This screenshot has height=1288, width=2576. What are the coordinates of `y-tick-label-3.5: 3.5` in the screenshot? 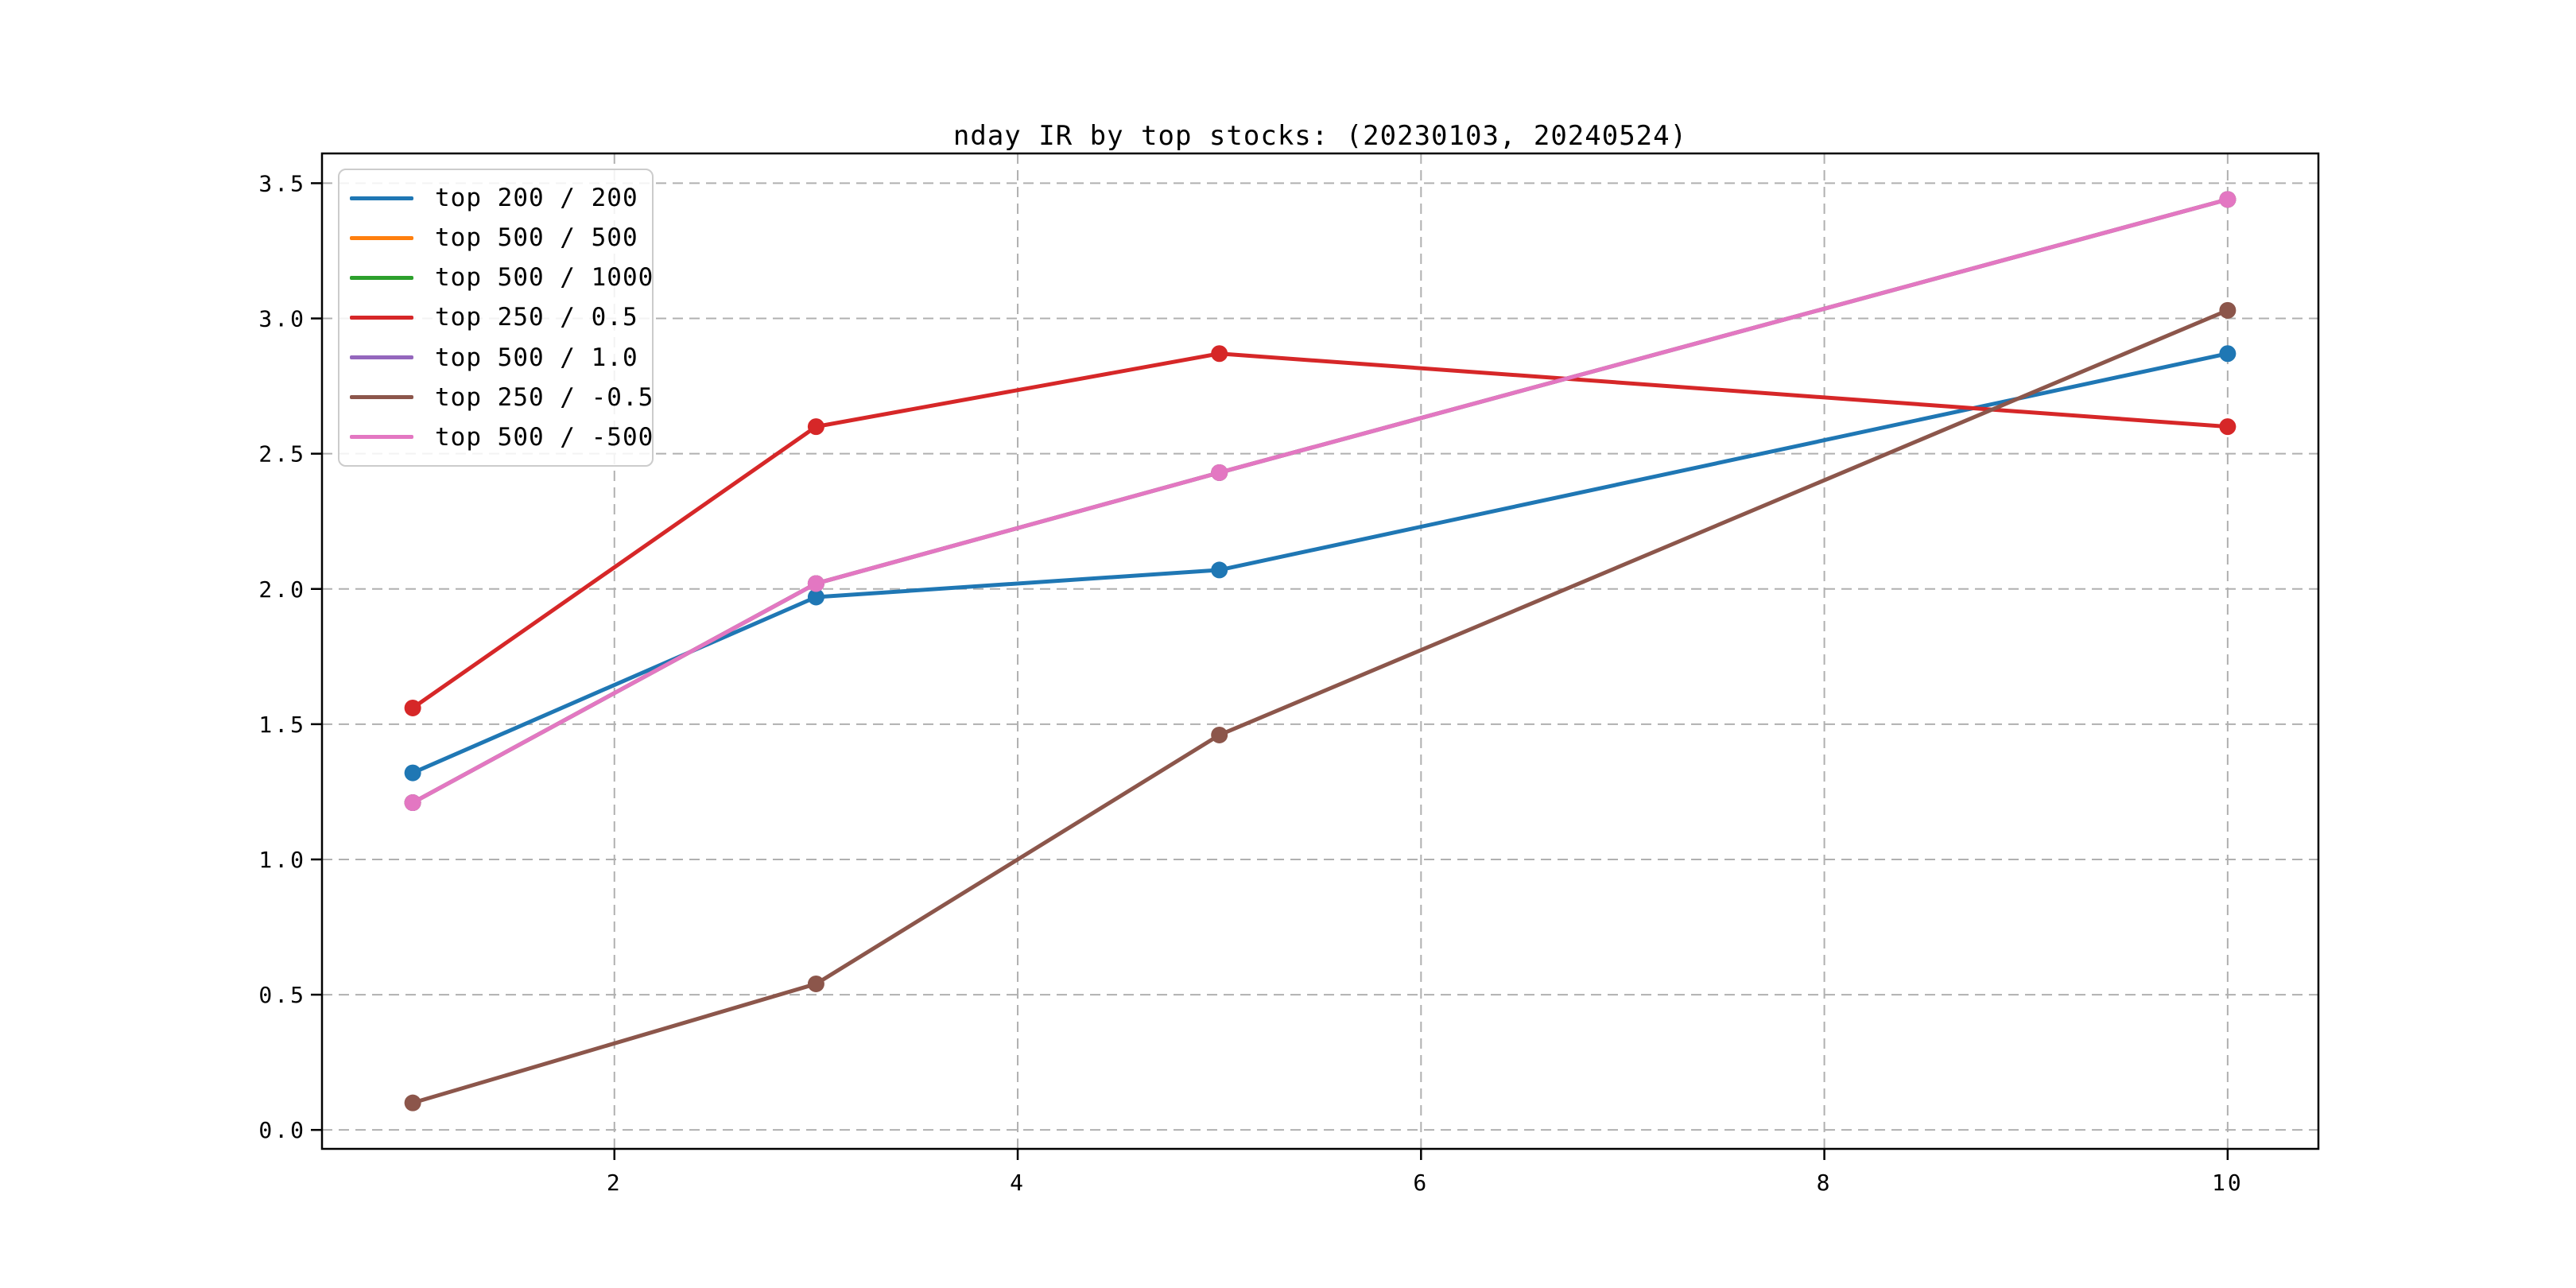 It's located at (282, 183).